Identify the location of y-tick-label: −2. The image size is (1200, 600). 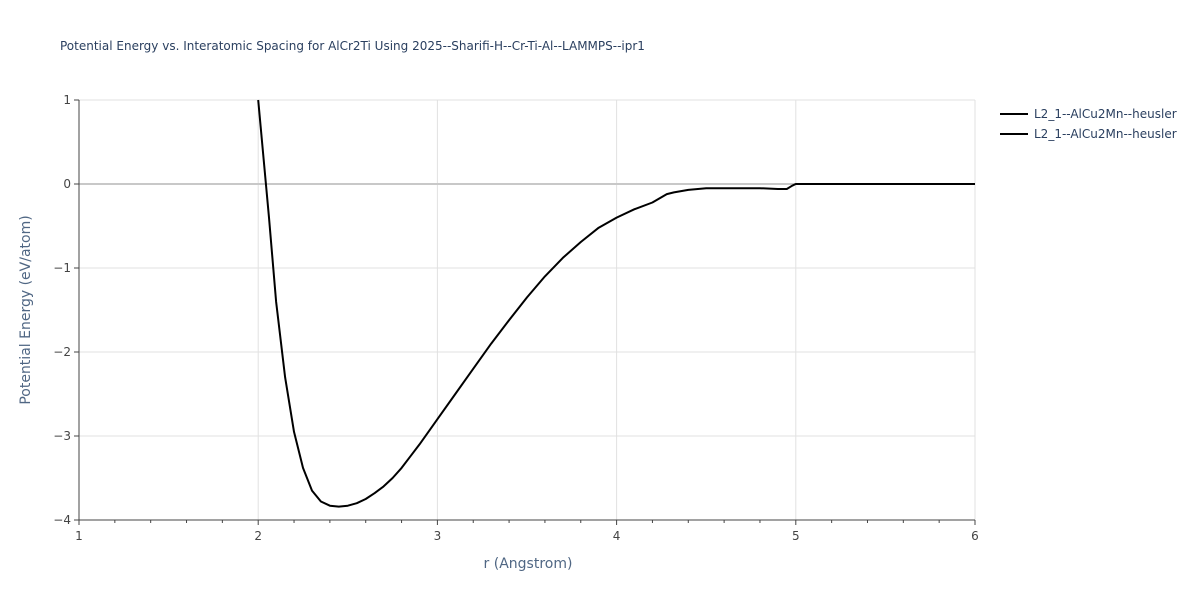
(62, 352).